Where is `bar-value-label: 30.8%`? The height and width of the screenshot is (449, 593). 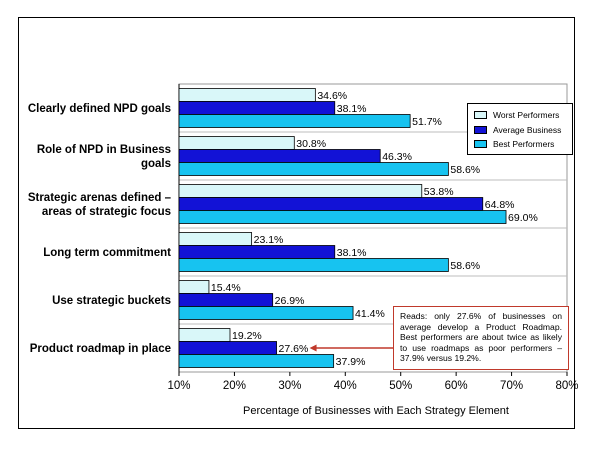 bar-value-label: 30.8% is located at coordinates (311, 144).